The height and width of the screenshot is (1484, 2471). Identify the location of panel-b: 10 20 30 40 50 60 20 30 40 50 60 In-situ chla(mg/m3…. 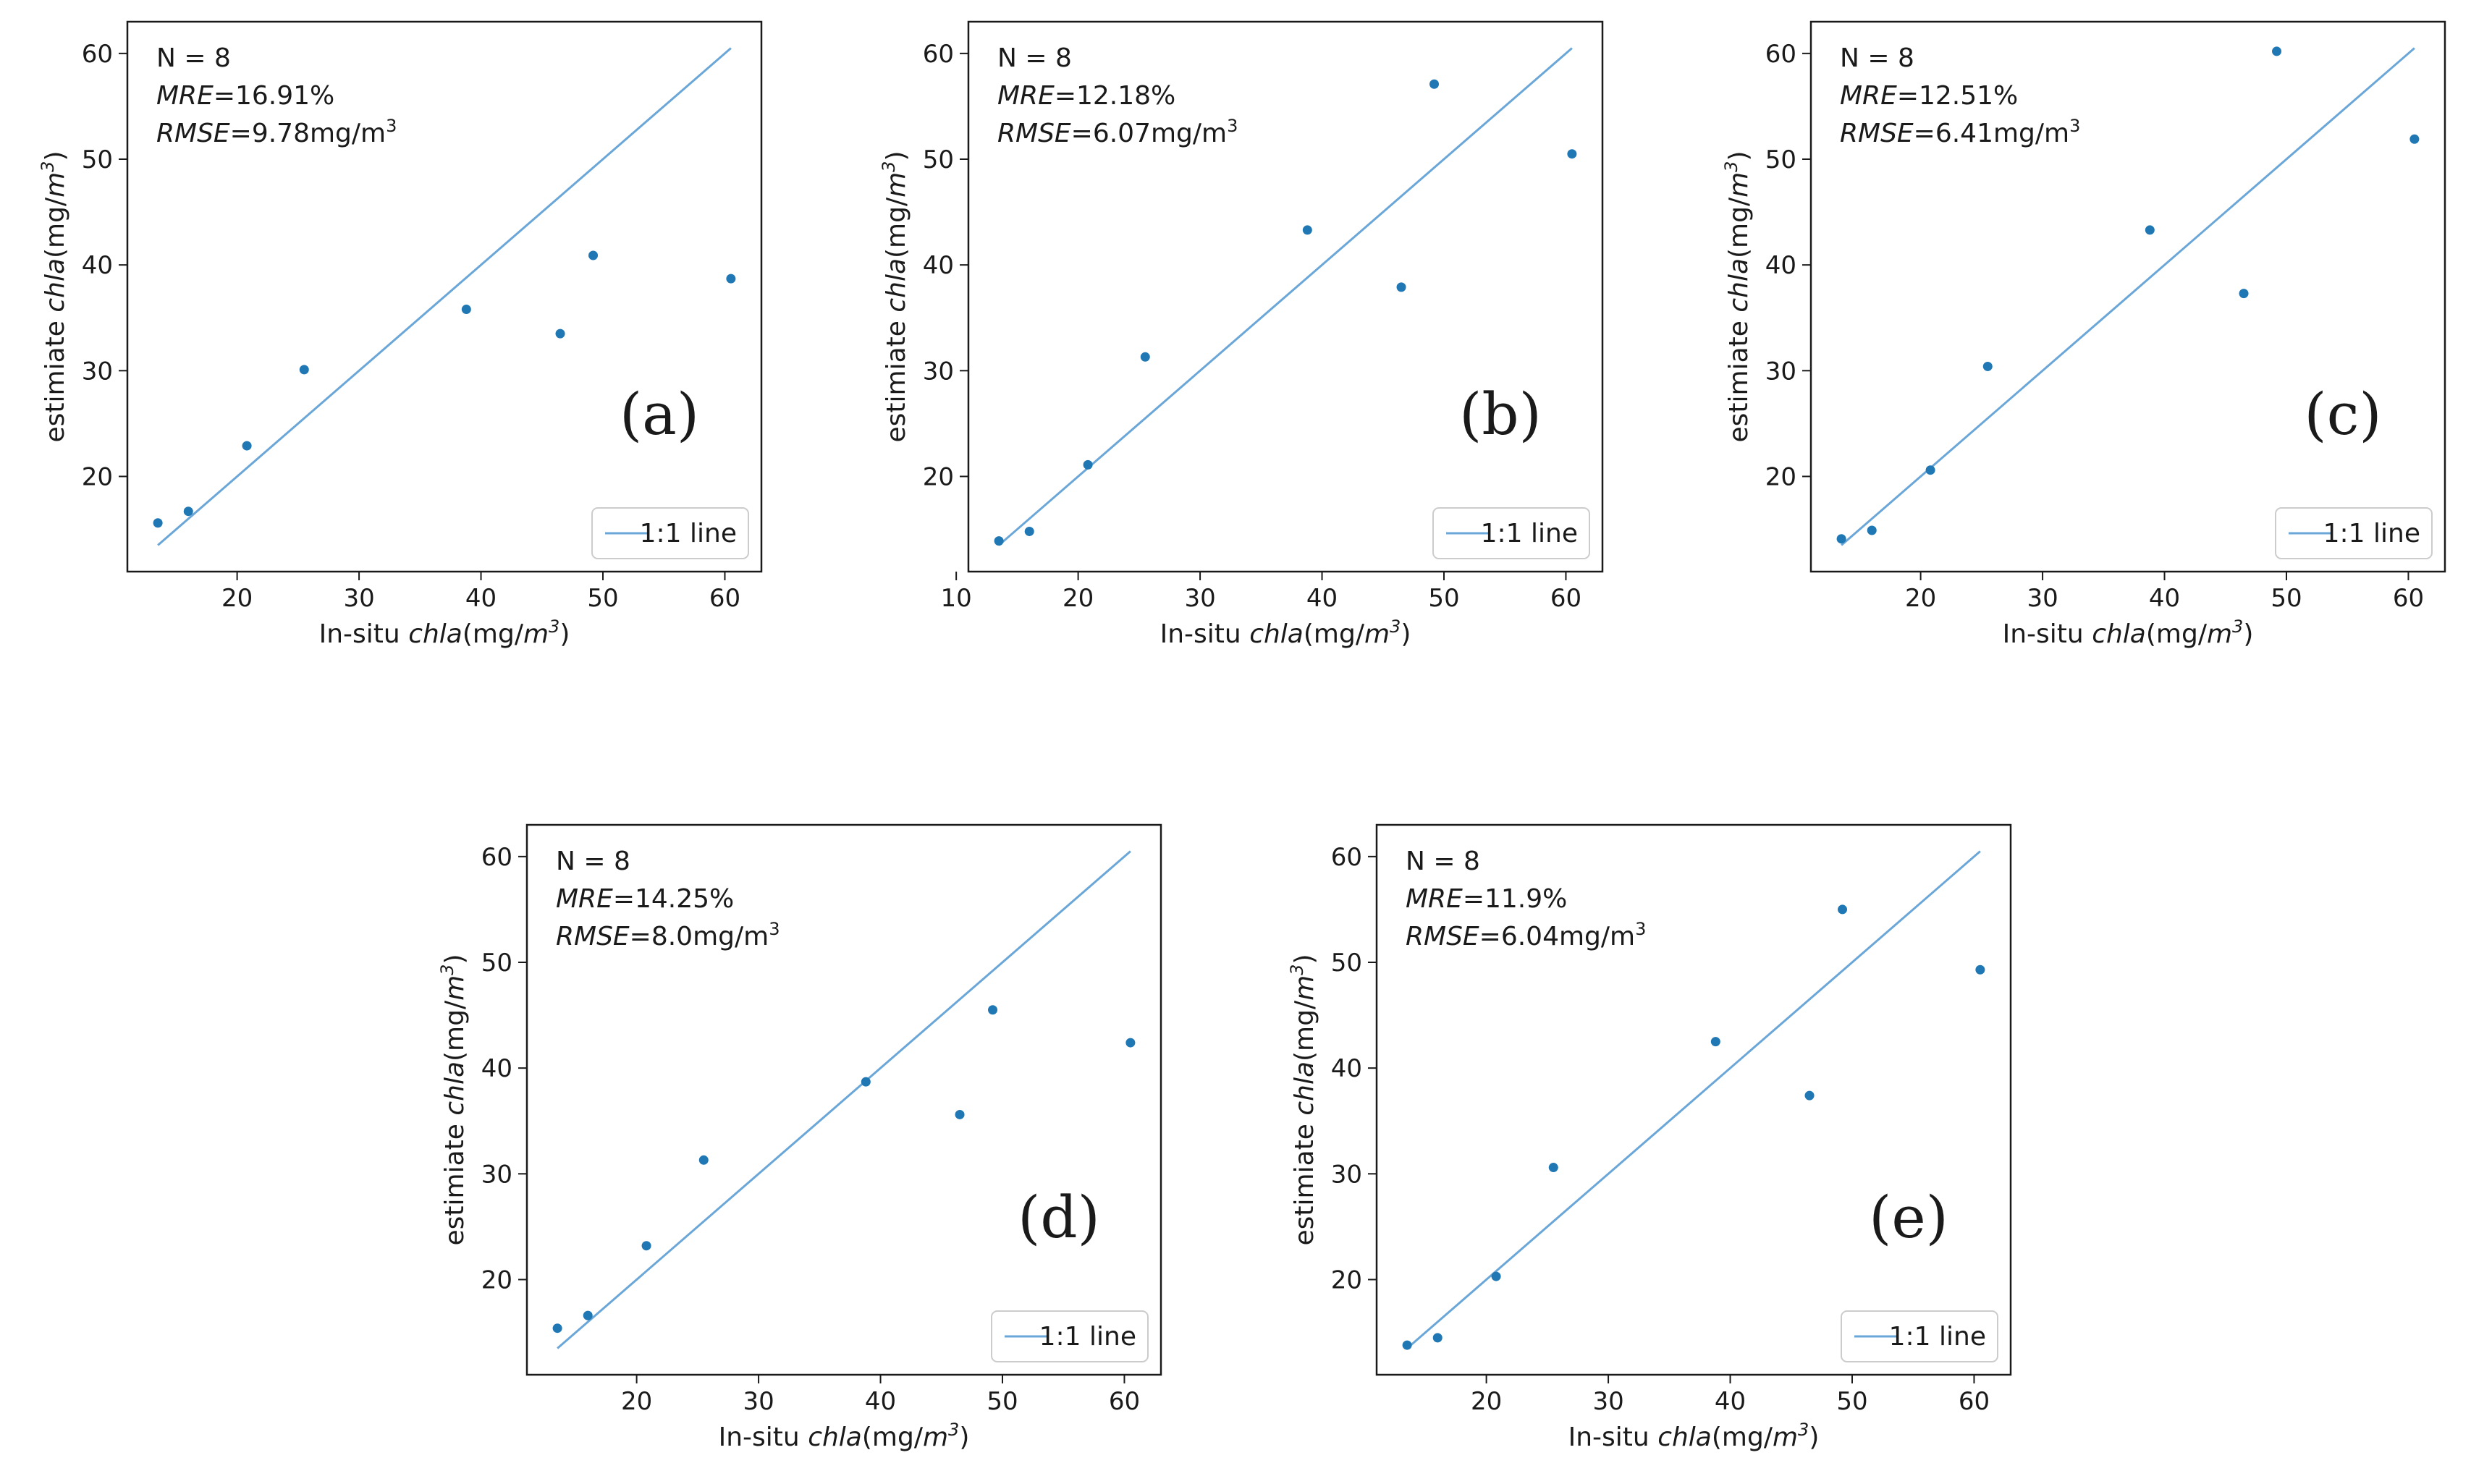
(1242, 334).